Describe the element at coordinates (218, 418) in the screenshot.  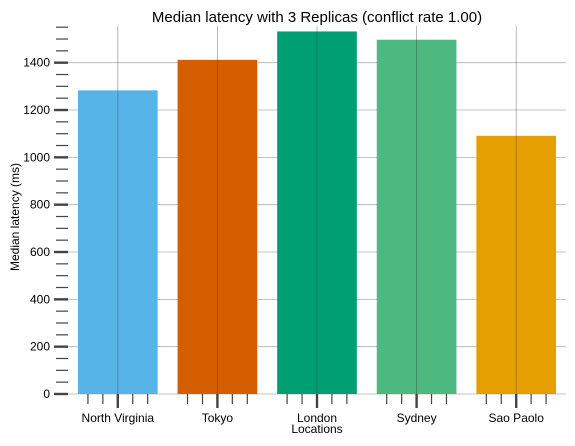
I see `x-tick-label: Tokyo` at that location.